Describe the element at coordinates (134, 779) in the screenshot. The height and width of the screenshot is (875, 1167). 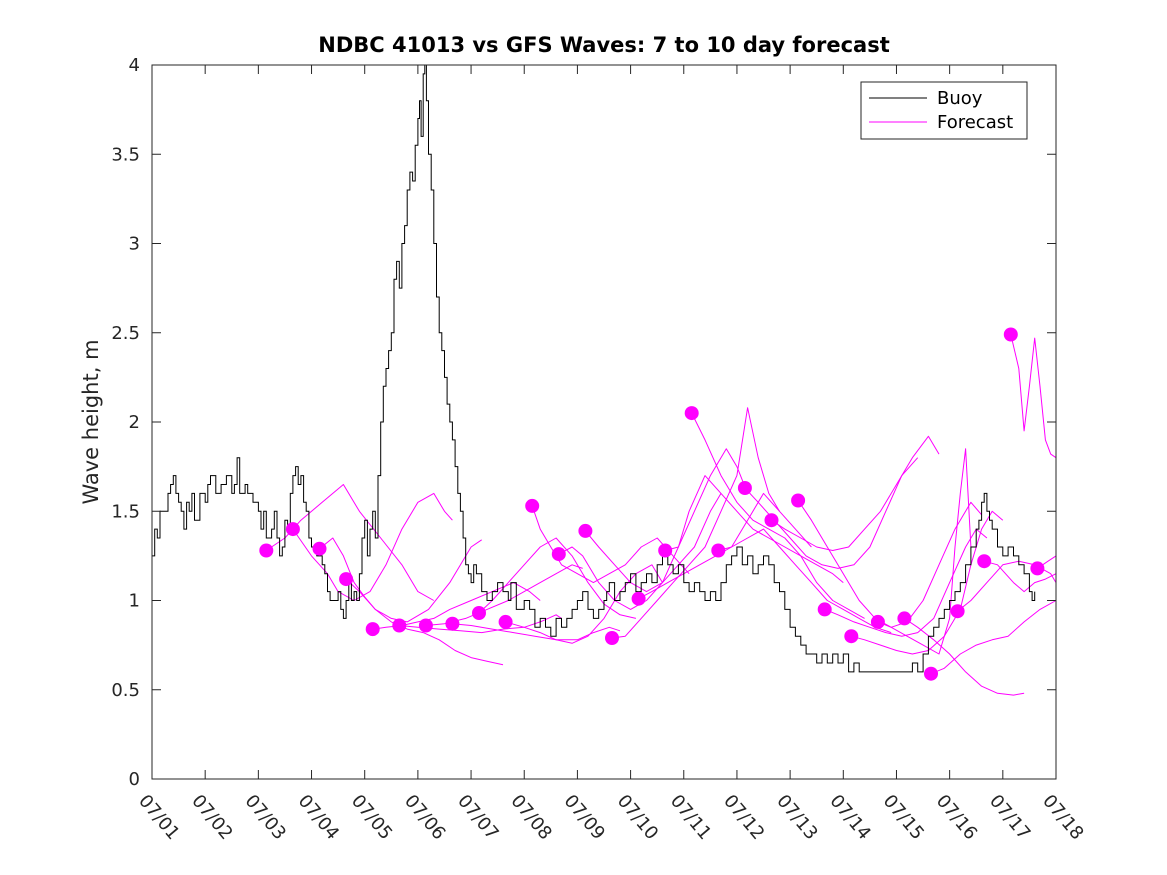
I see `y-tick-label: 0` at that location.